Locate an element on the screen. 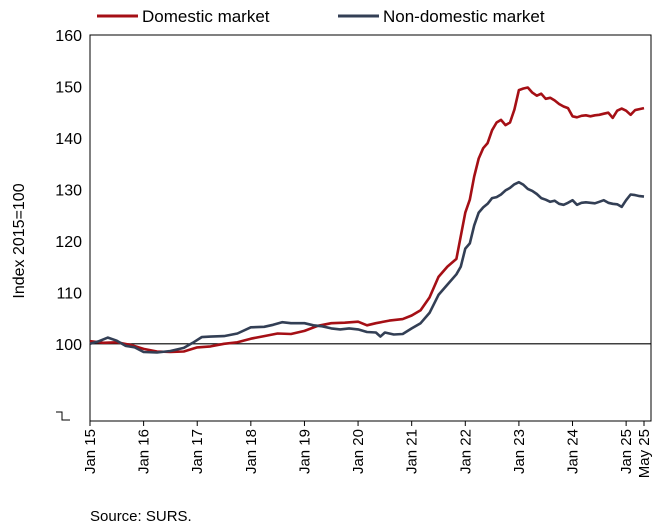 The height and width of the screenshot is (530, 667). x-tick-label: Jan 24 is located at coordinates (573, 451).